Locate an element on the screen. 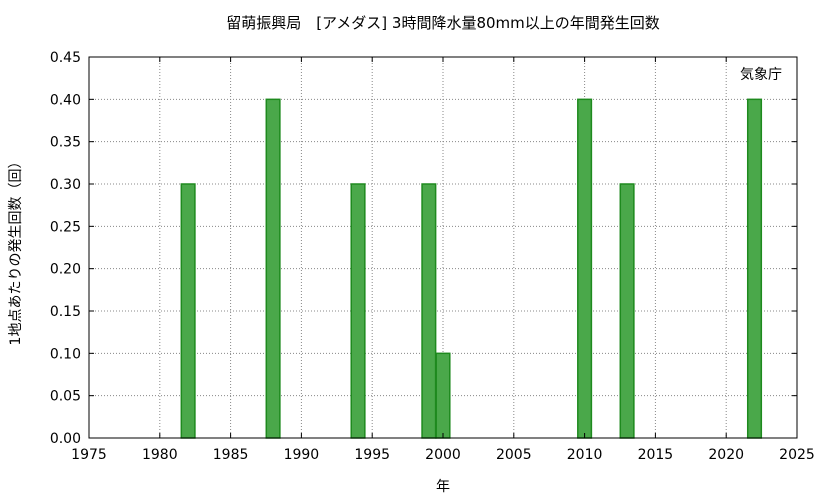  y-tick-label: 0.45 is located at coordinates (65, 58).